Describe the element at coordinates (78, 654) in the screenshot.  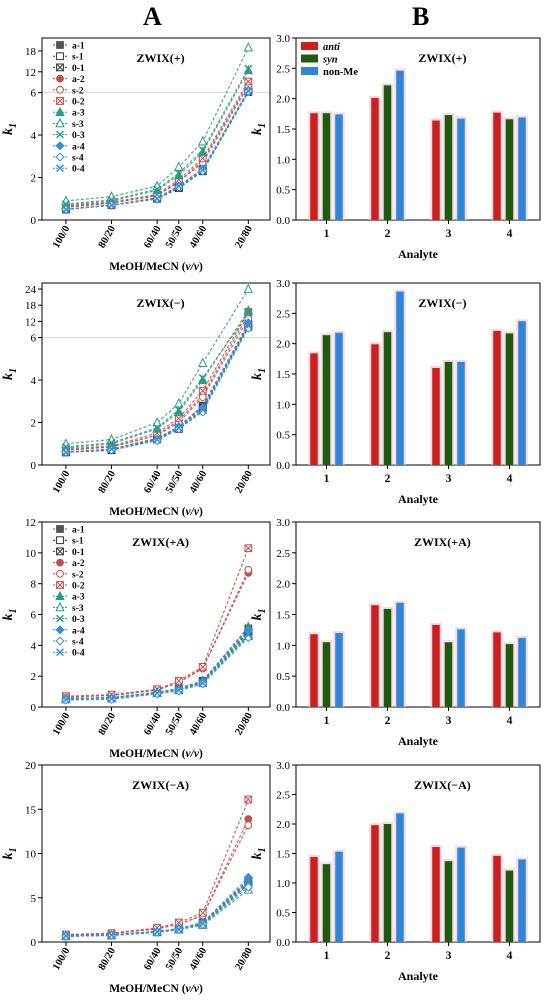
I see `legend-label: 0-4` at that location.